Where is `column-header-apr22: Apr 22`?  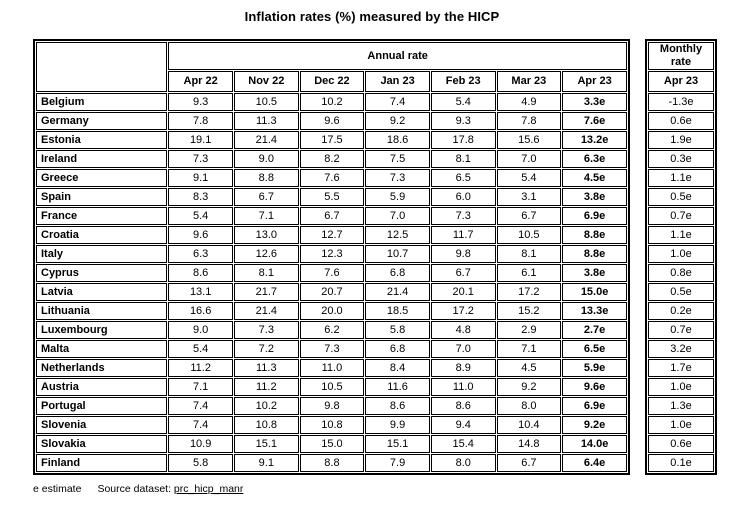
column-header-apr22: Apr 22 is located at coordinates (200, 81).